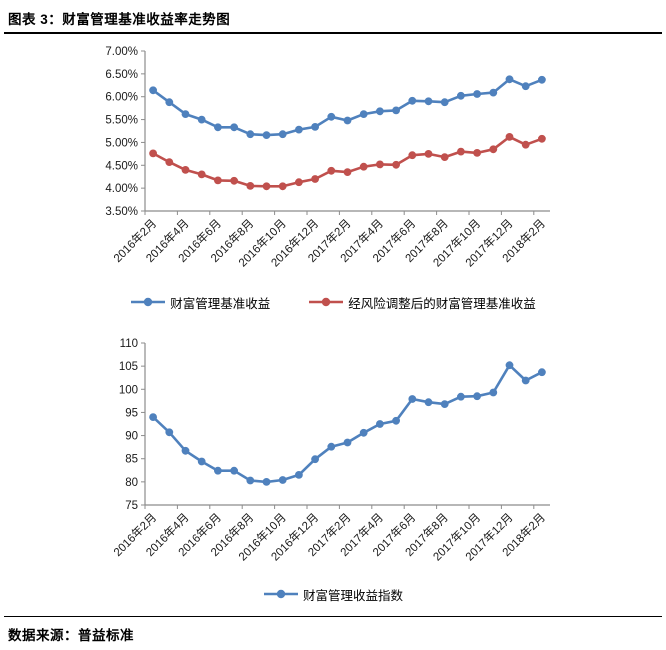 The height and width of the screenshot is (650, 666). What do you see at coordinates (121, 212) in the screenshot?
I see `y-tick-label: 3.50%` at bounding box center [121, 212].